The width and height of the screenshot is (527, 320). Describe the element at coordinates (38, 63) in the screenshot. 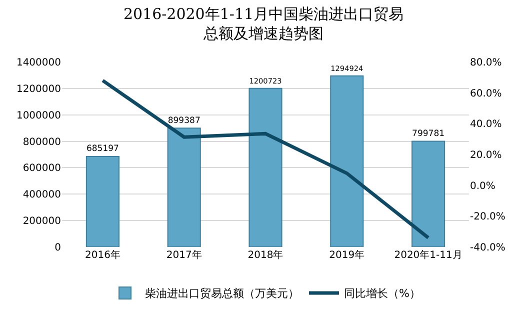

I see `y-tick-label: 1400000` at that location.